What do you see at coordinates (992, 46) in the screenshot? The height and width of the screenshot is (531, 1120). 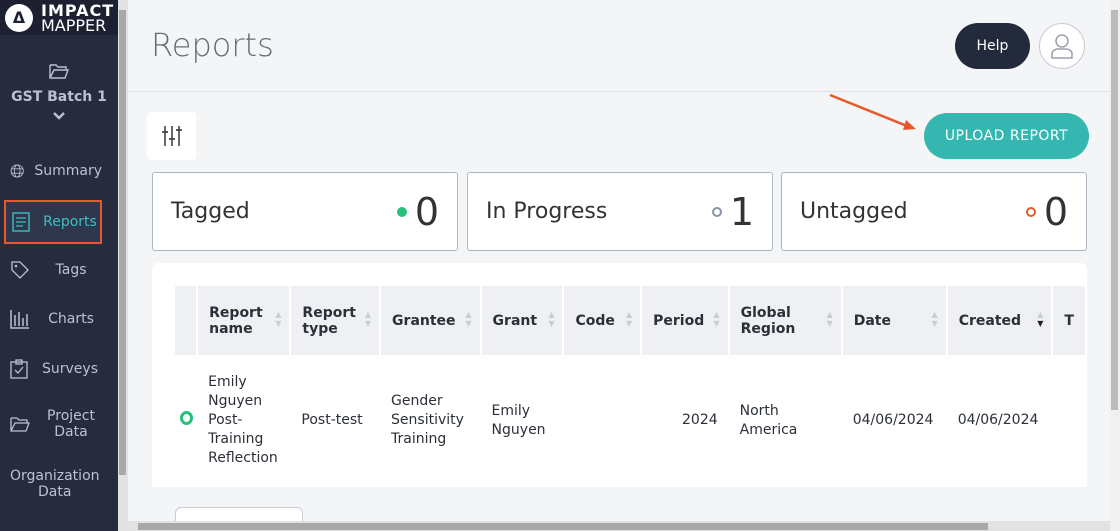 I see `help-button: Help` at bounding box center [992, 46].